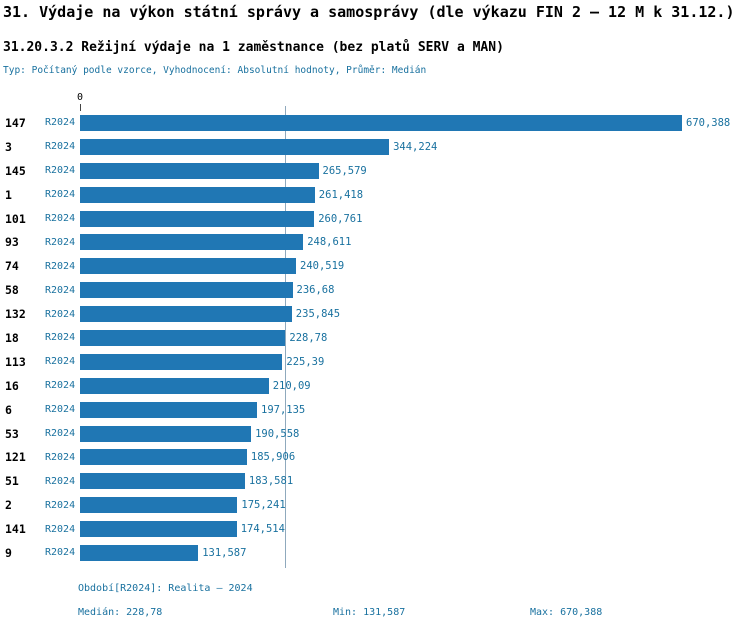 The image size is (750, 630). What do you see at coordinates (120, 612) in the screenshot?
I see `footer-median-stat: Medián: 228,78` at bounding box center [120, 612].